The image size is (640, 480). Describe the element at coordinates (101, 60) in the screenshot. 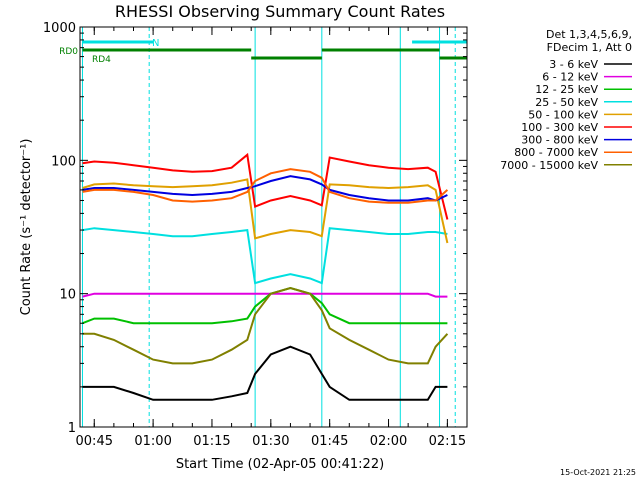

I see `flag-label: RD4` at that location.